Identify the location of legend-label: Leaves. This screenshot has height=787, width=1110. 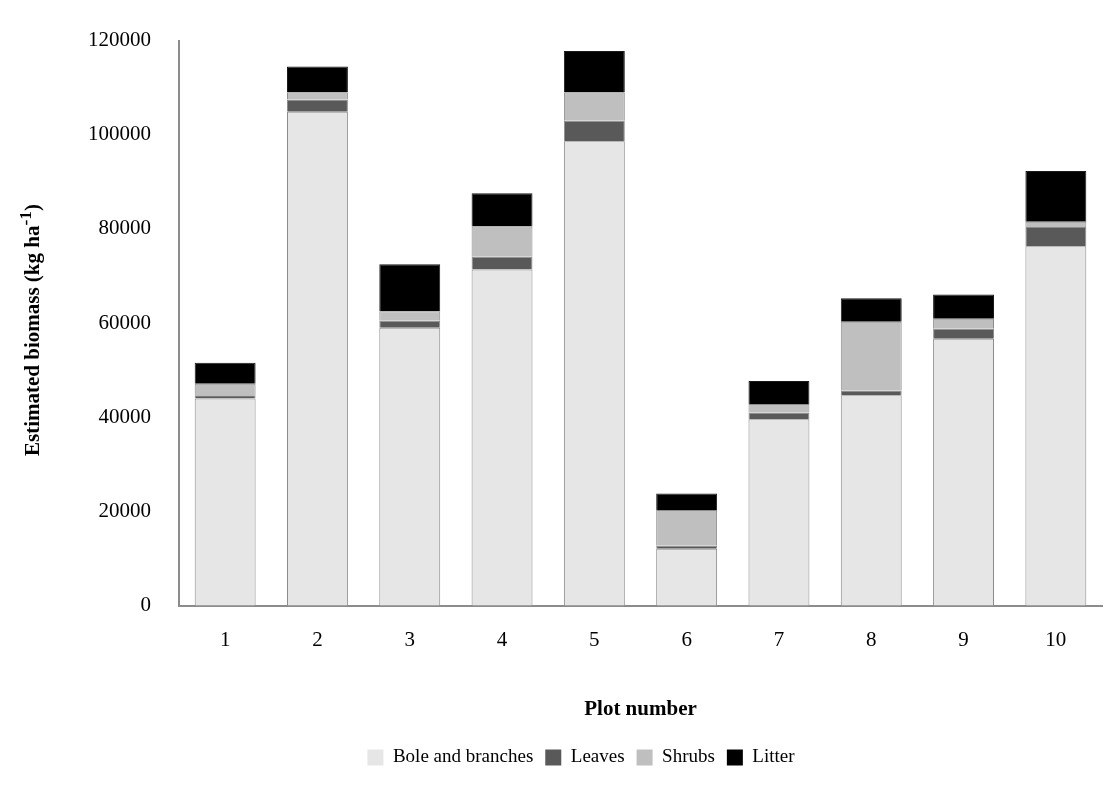
(597, 756).